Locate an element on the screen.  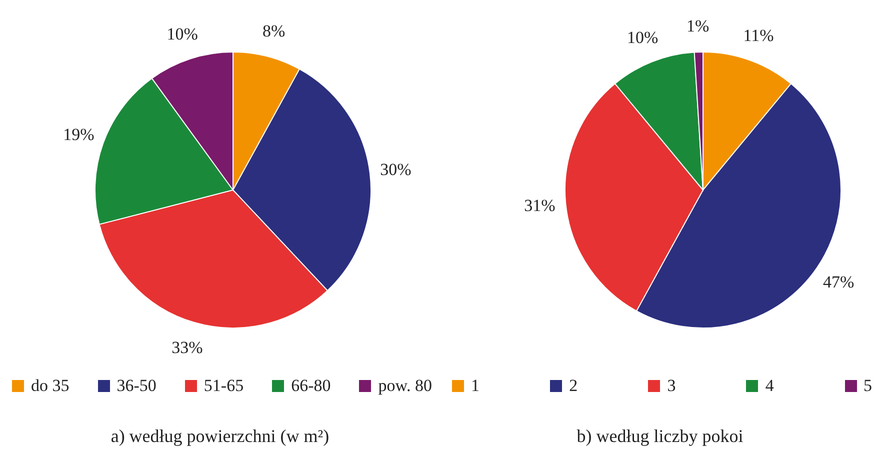
legend-label: 3 is located at coordinates (671, 386).